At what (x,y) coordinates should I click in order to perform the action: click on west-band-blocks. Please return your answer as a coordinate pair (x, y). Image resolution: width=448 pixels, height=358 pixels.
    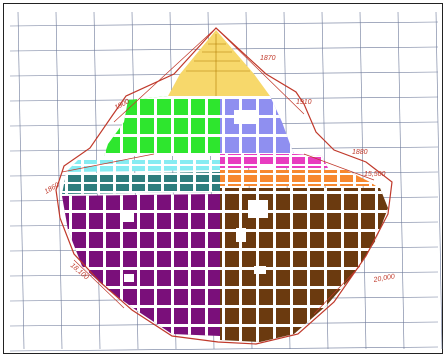
    Looking at the image, I should click on (141, 177).